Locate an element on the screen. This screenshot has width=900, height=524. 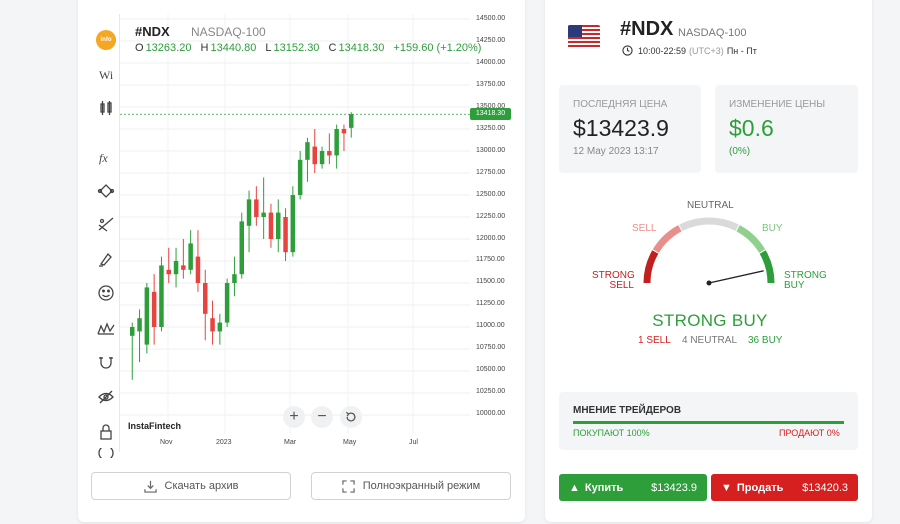
fullscreen-button: Полноэкранный режим is located at coordinates (411, 486).